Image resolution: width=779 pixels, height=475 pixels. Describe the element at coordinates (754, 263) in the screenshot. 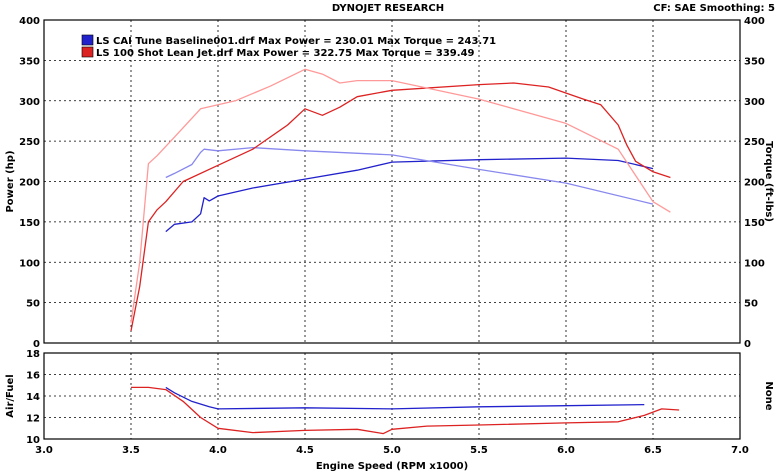

I see `y2-tick-label: 100` at that location.